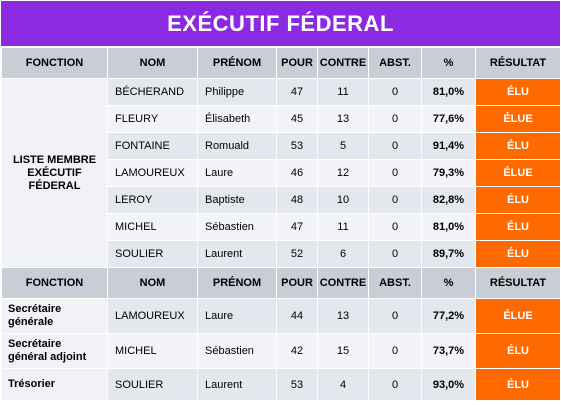 This screenshot has height=405, width=561. I want to click on table-row: LAMOUREUX Laure 46 12 0 79,3% ÉLUE, so click(281, 173).